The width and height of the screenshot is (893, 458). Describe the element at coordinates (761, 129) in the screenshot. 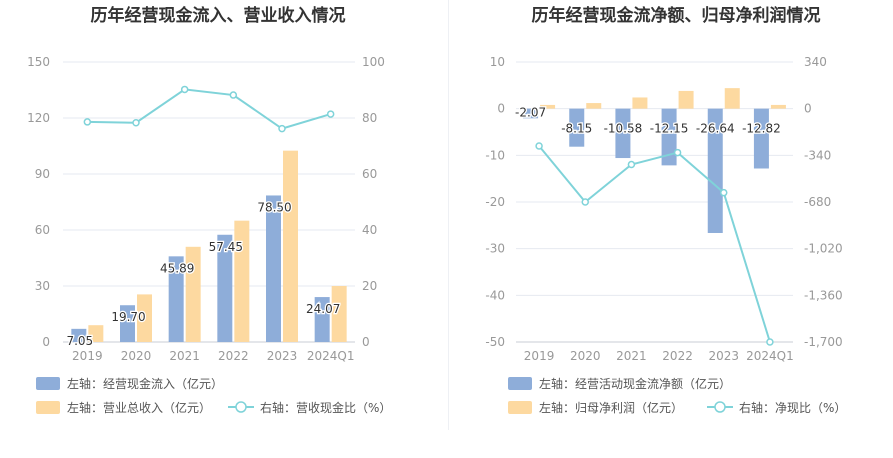

I see `bar-data-label: -12.82` at that location.